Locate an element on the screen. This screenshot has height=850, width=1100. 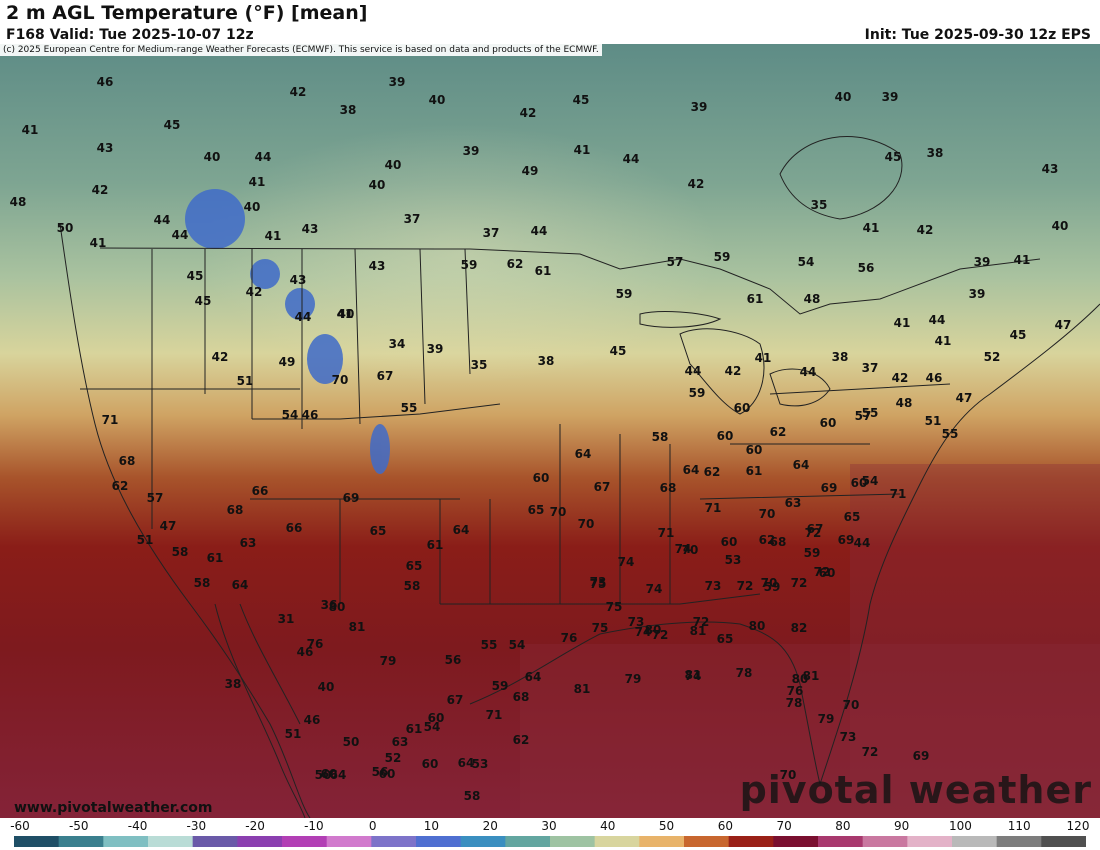
legend-tick-label: -10 is located at coordinates (314, 826).